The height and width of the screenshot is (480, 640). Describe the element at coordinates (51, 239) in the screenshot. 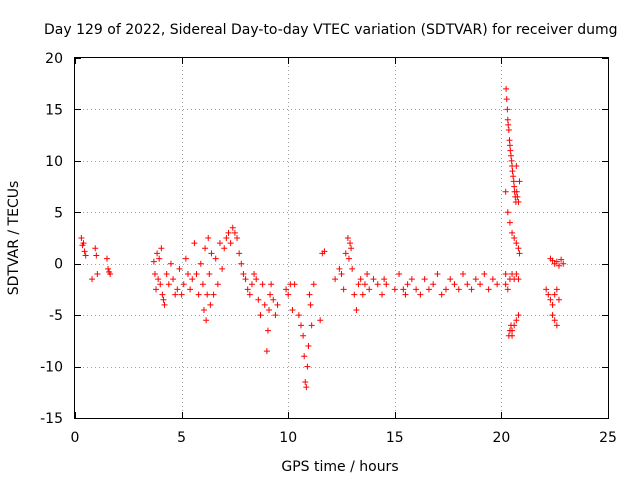

I see `y-tick-labels: -15 -10 -5 0 5 10 15 20` at that location.